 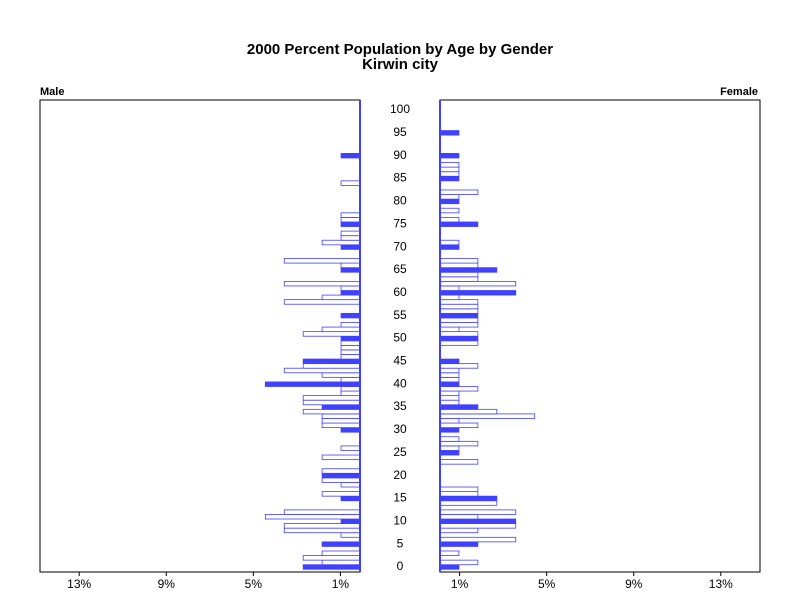 I want to click on age-label: 50, so click(x=400, y=338).